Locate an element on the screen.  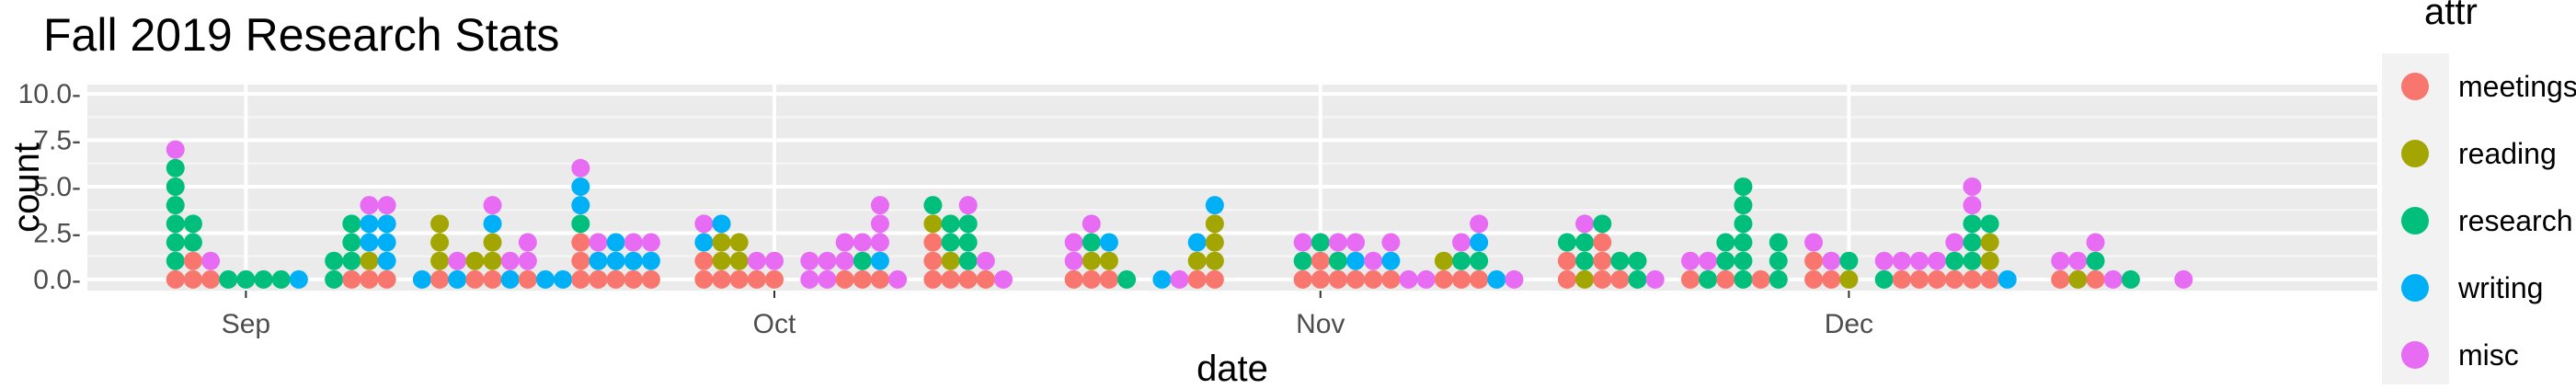
legend-title: attr is located at coordinates (2451, 16).